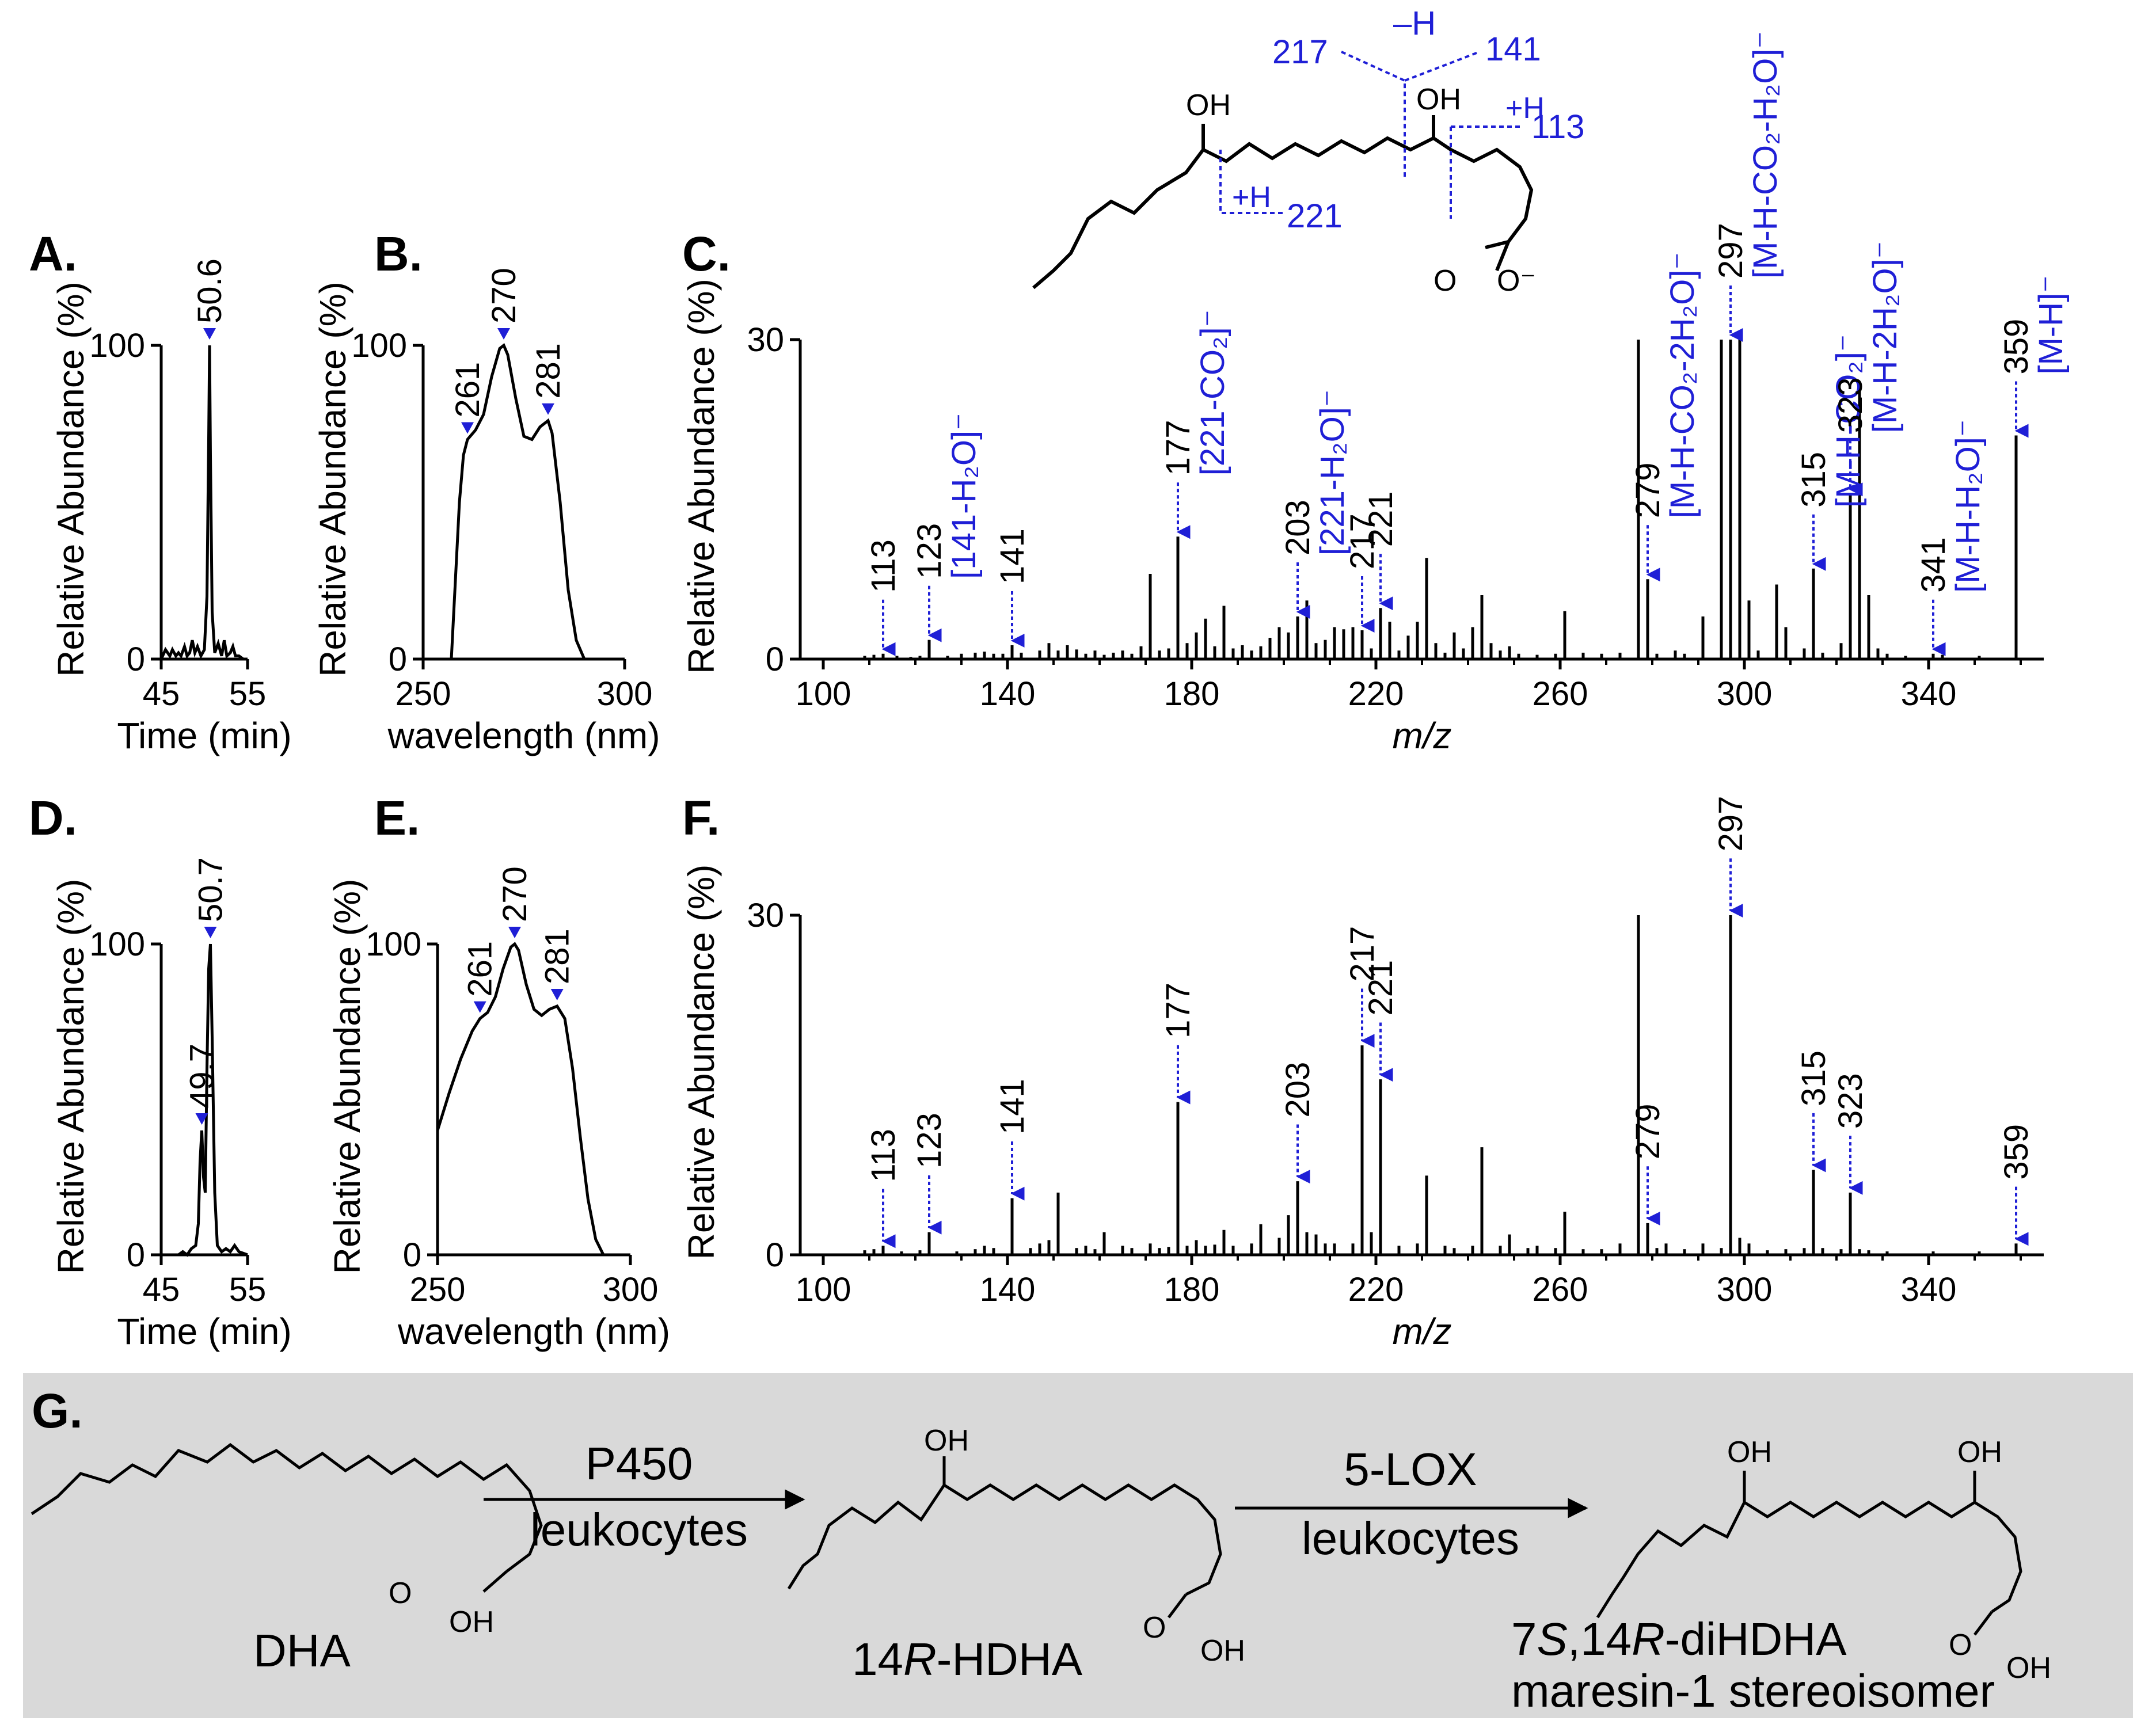 The height and width of the screenshot is (1732, 2156). I want to click on panel-label-g: G., so click(58, 1411).